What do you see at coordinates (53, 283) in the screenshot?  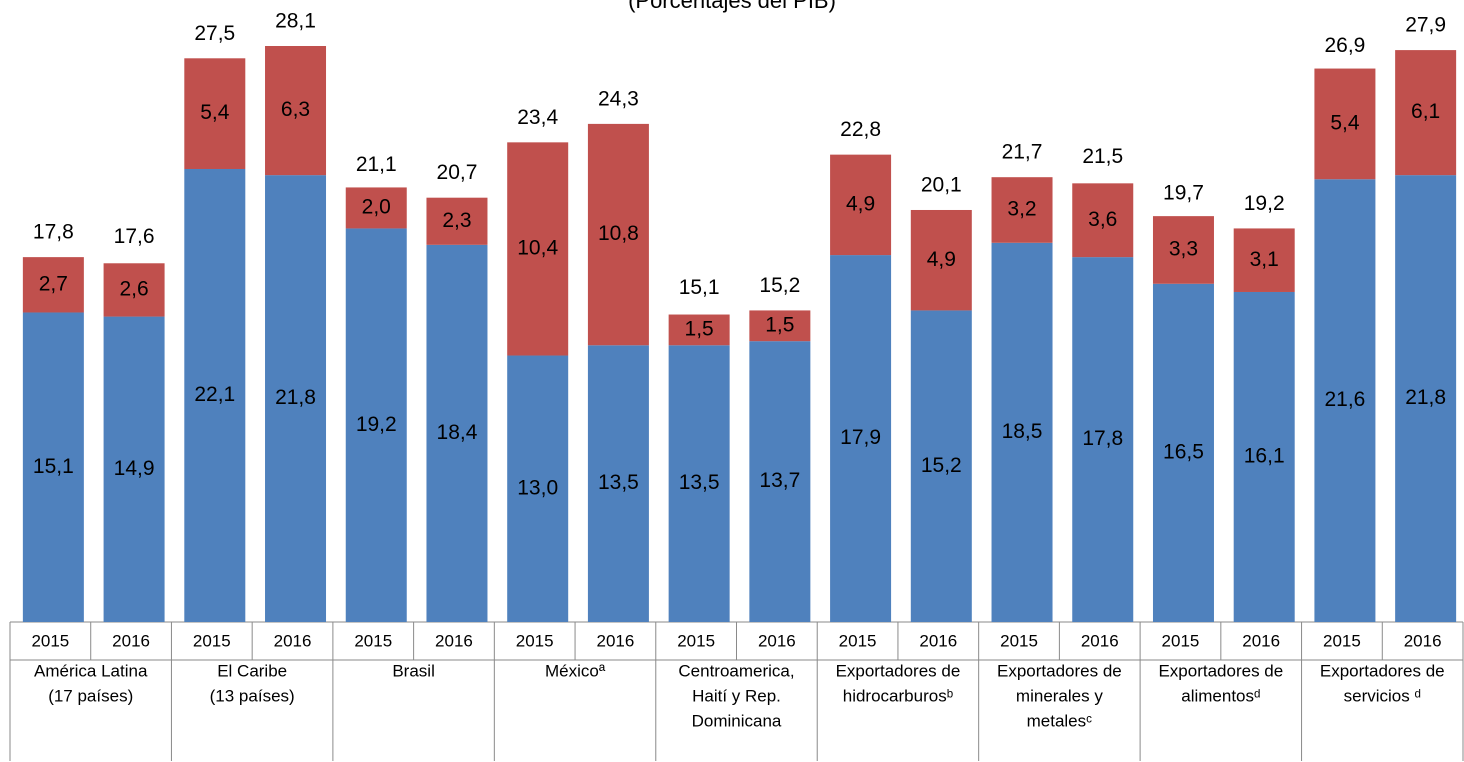 I see `data-label: 2,7` at bounding box center [53, 283].